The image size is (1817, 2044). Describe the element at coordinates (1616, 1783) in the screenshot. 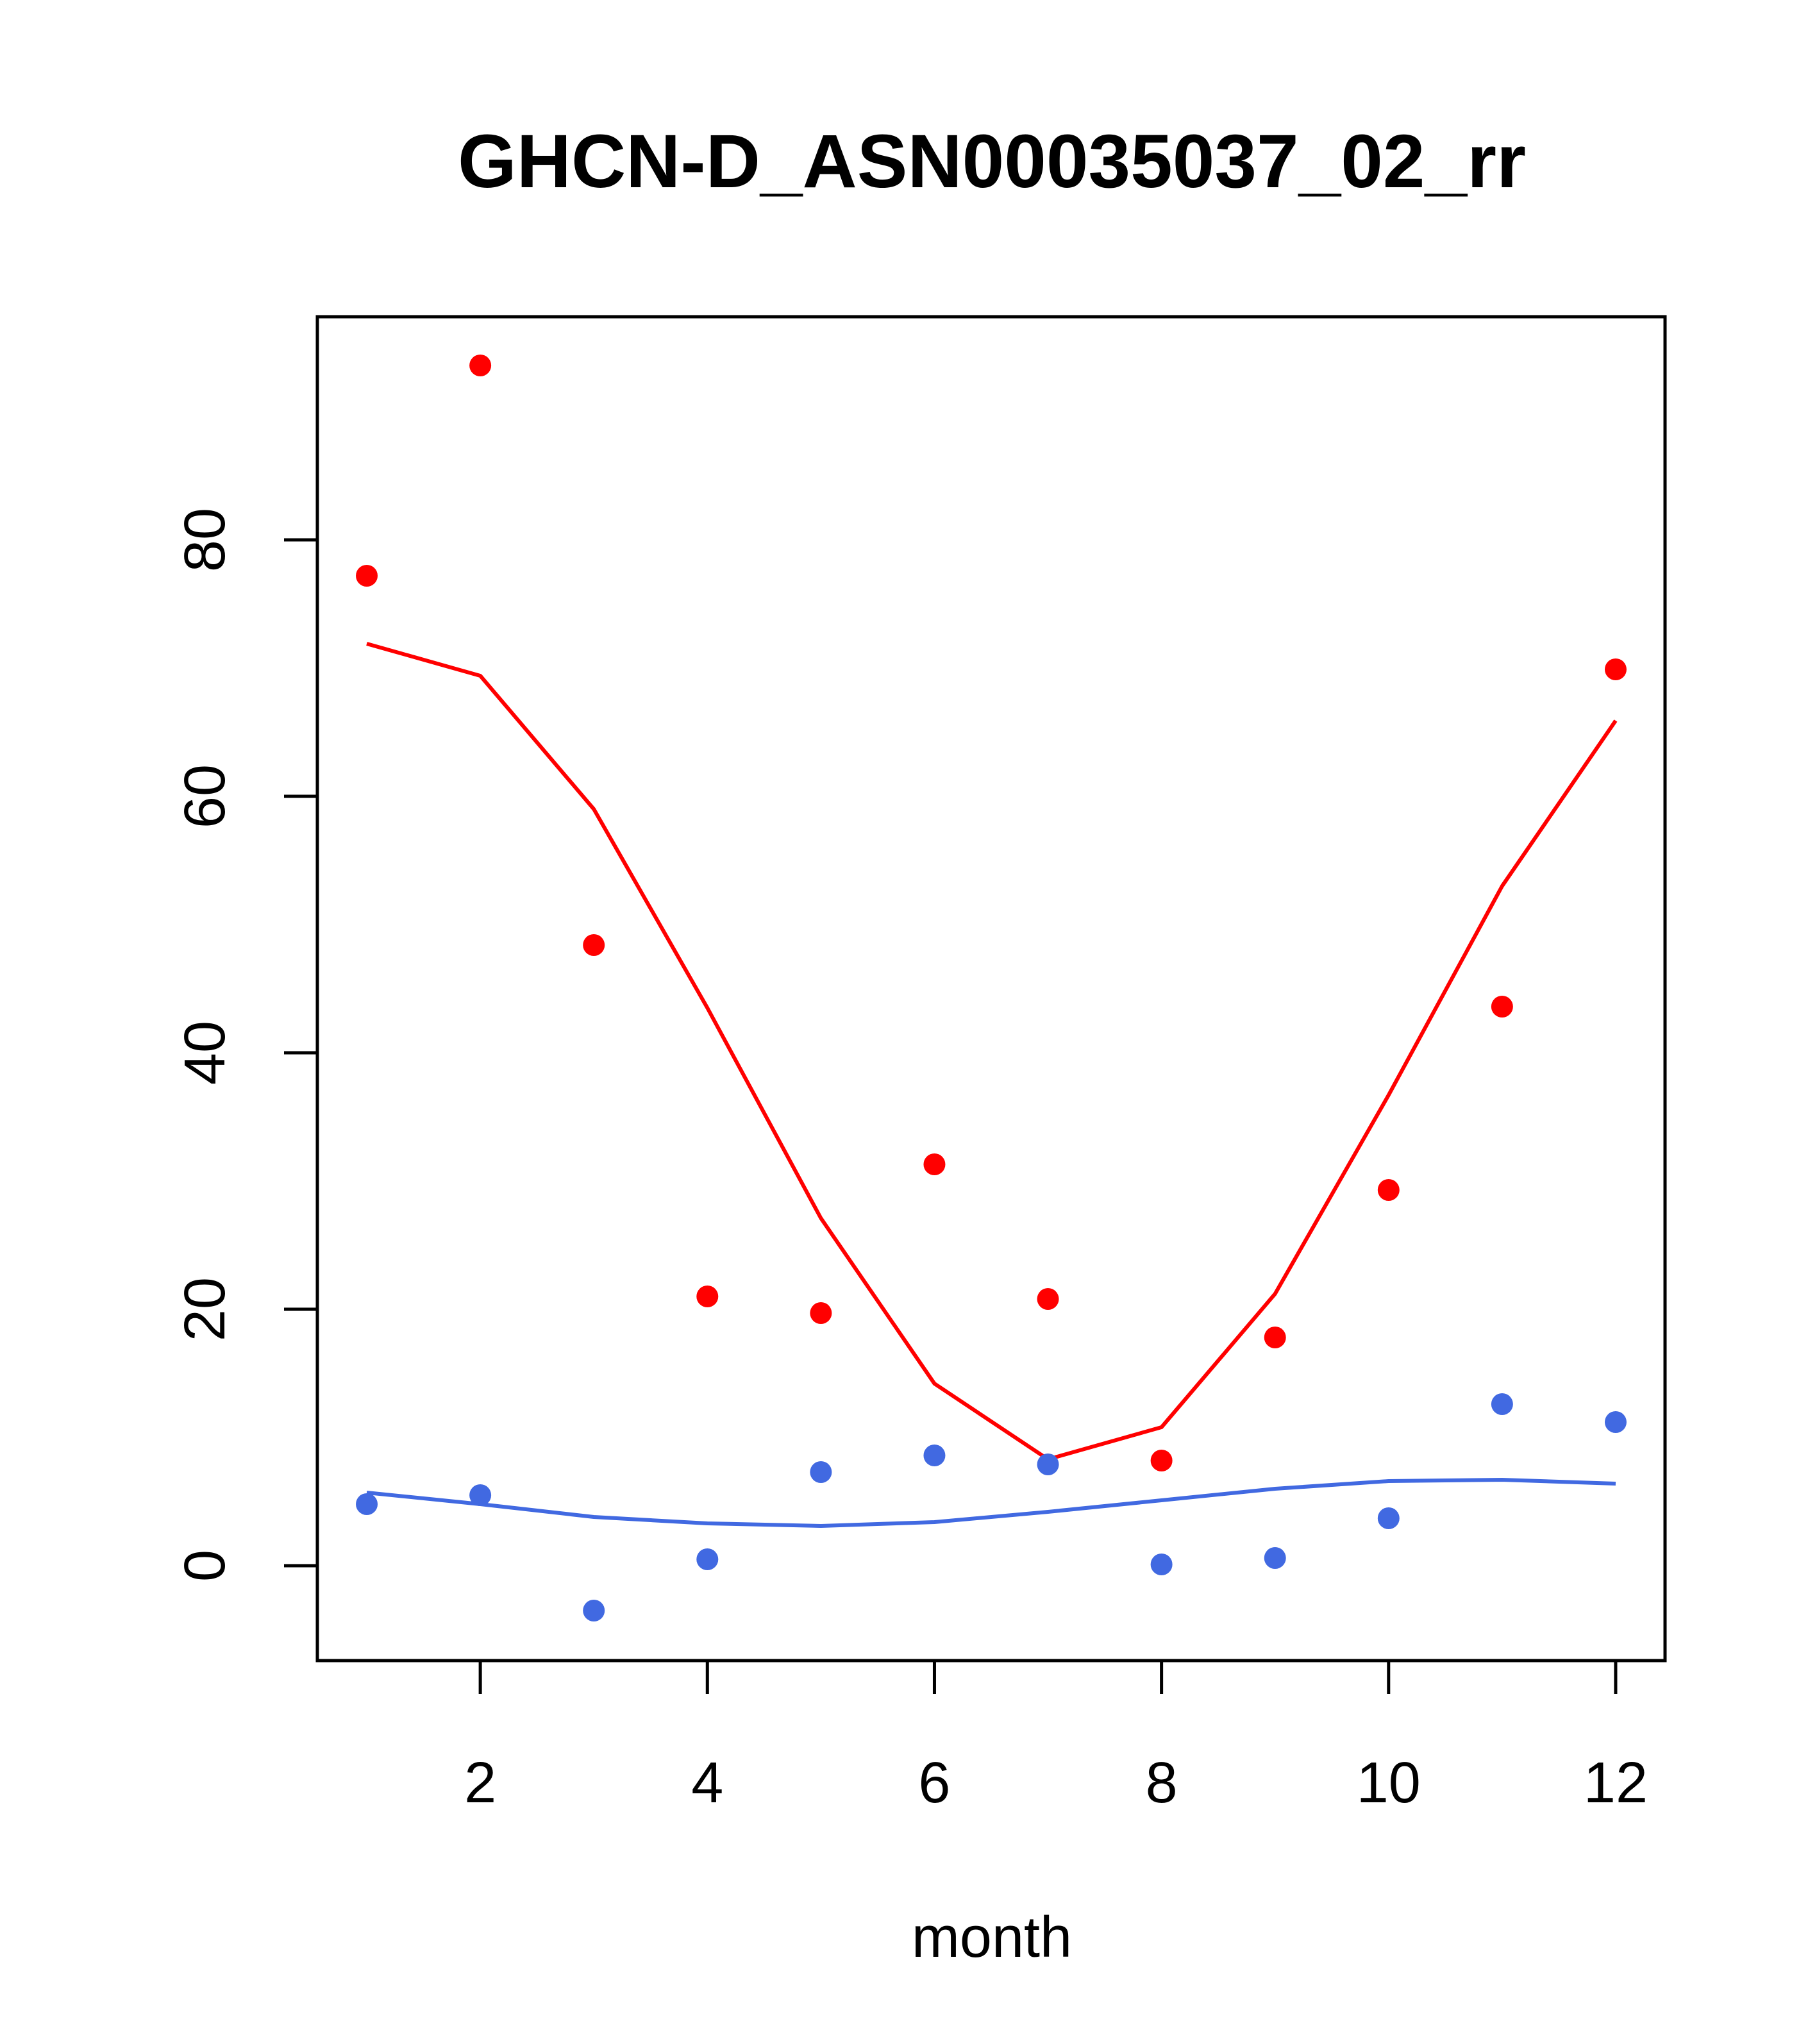

I see `x-tick-label: 12` at that location.